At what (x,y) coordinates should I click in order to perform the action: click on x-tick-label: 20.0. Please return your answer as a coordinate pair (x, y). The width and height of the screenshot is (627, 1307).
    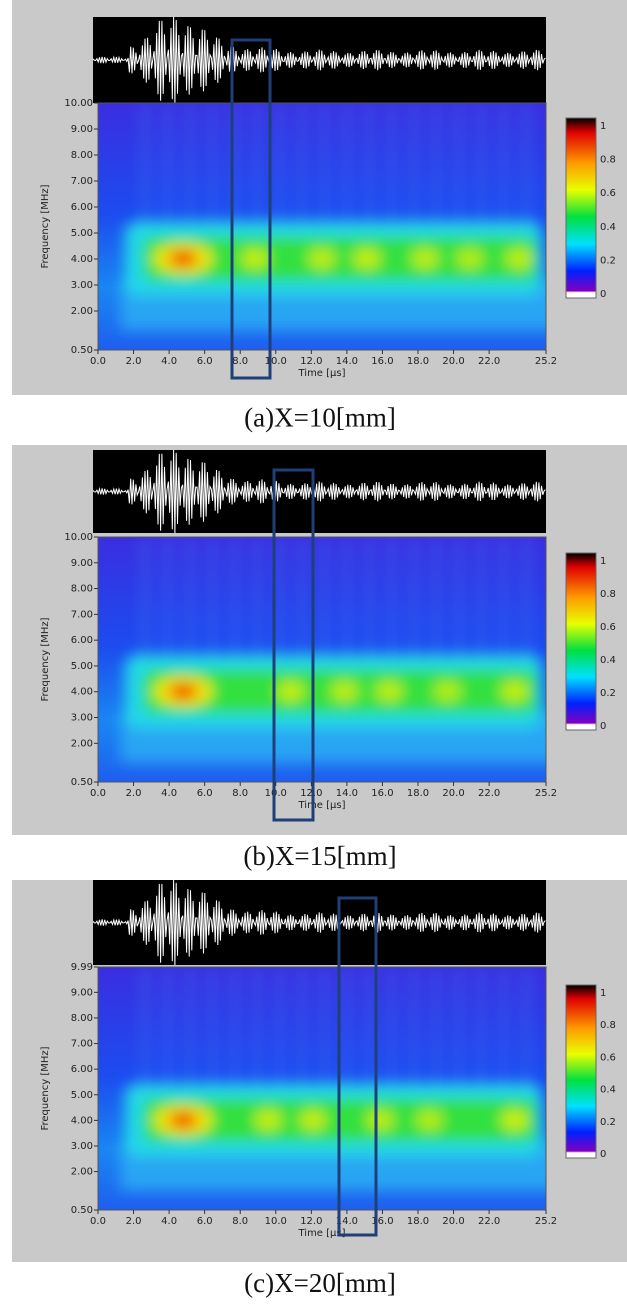
    Looking at the image, I should click on (453, 1221).